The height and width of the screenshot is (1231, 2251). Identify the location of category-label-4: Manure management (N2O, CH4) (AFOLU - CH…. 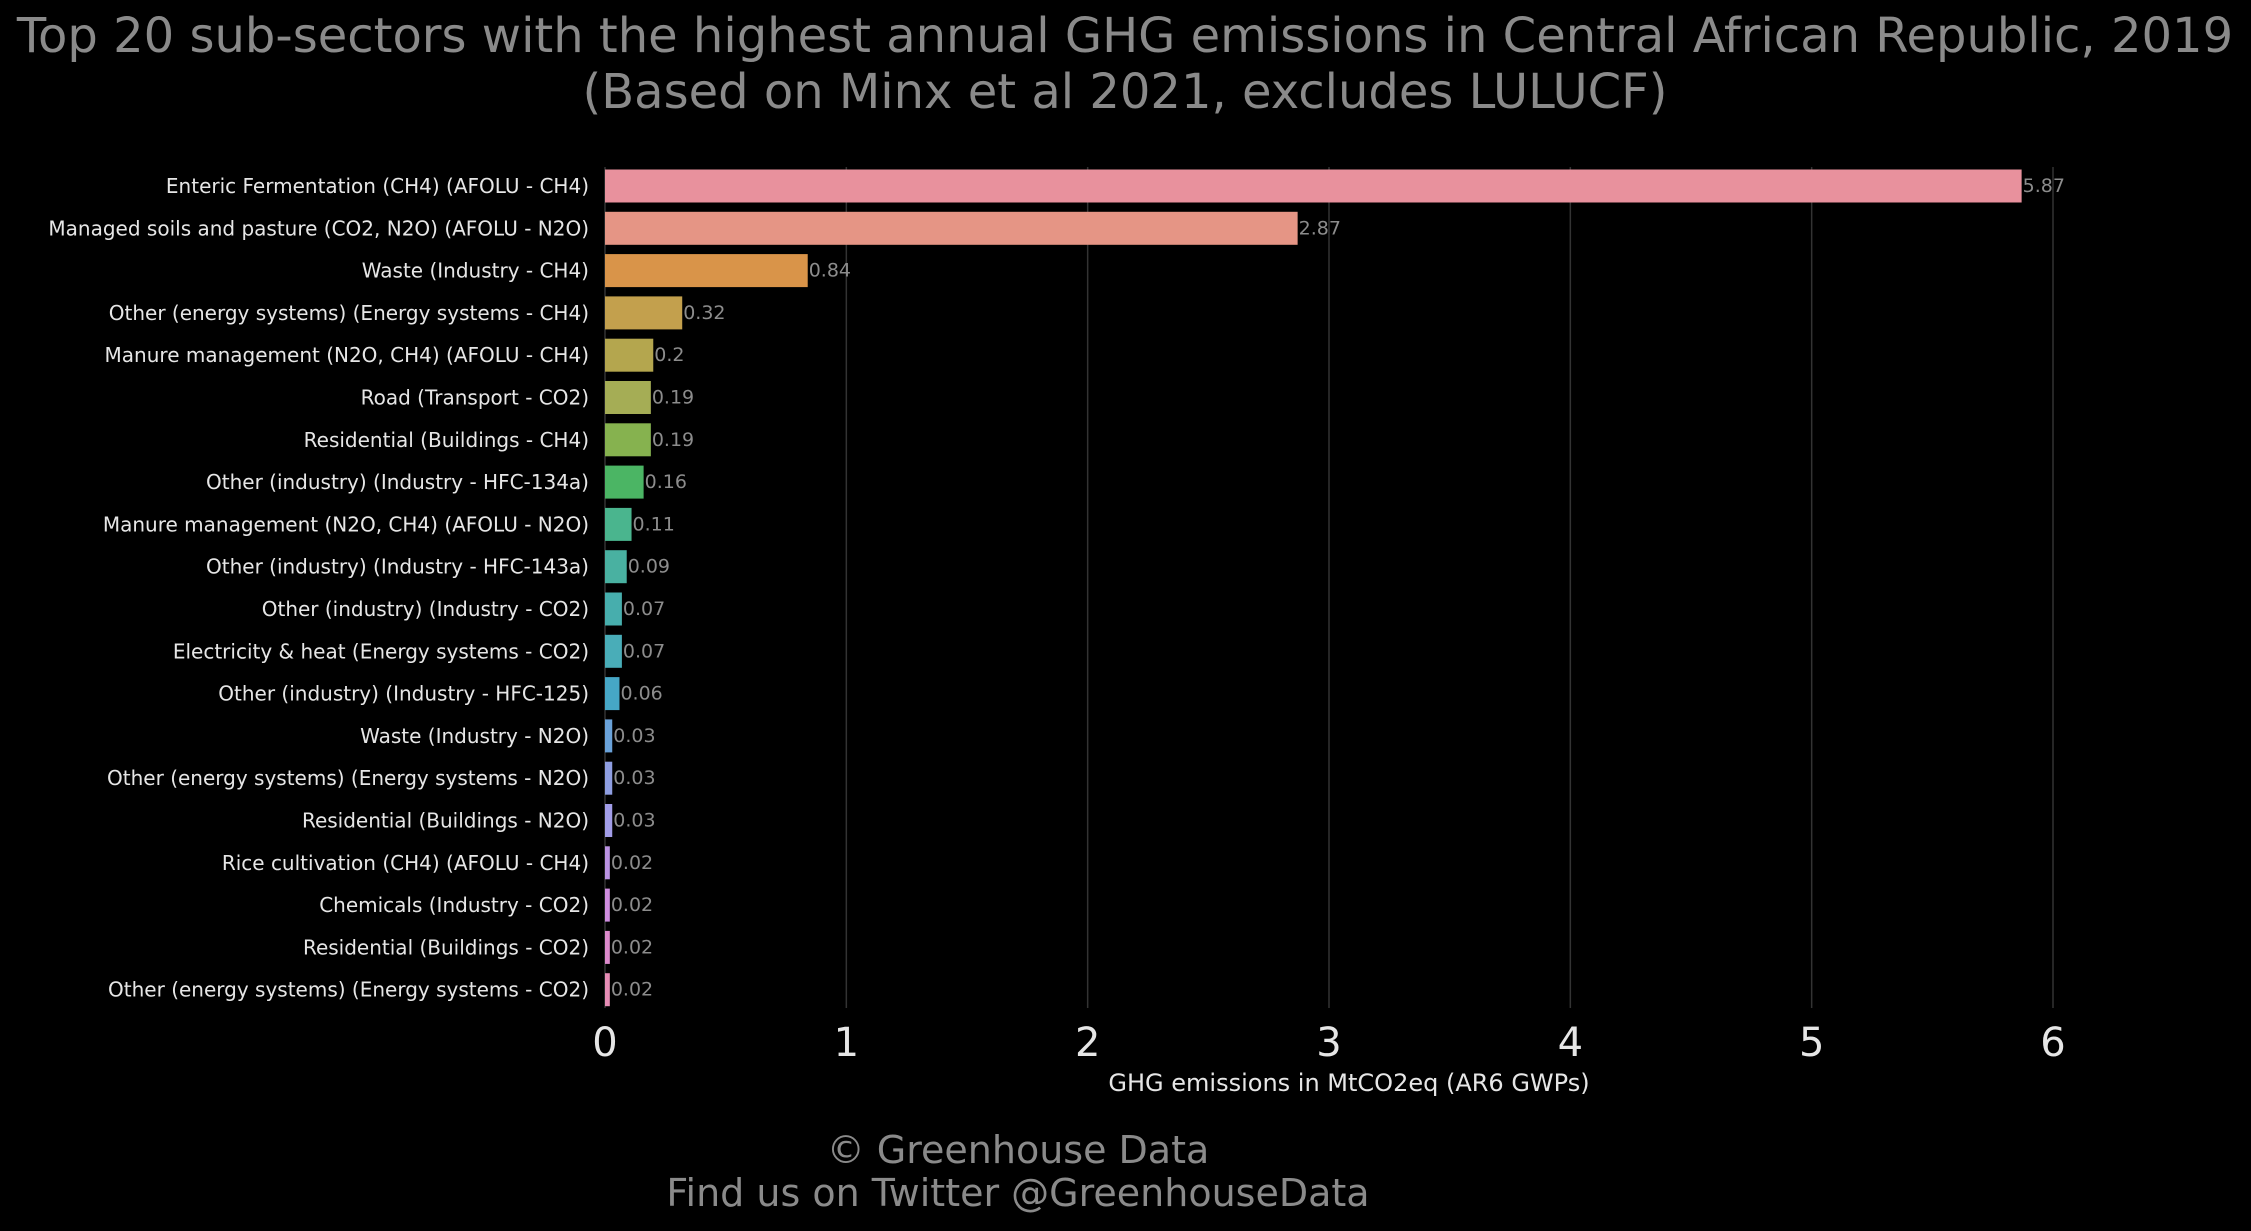
(347, 355).